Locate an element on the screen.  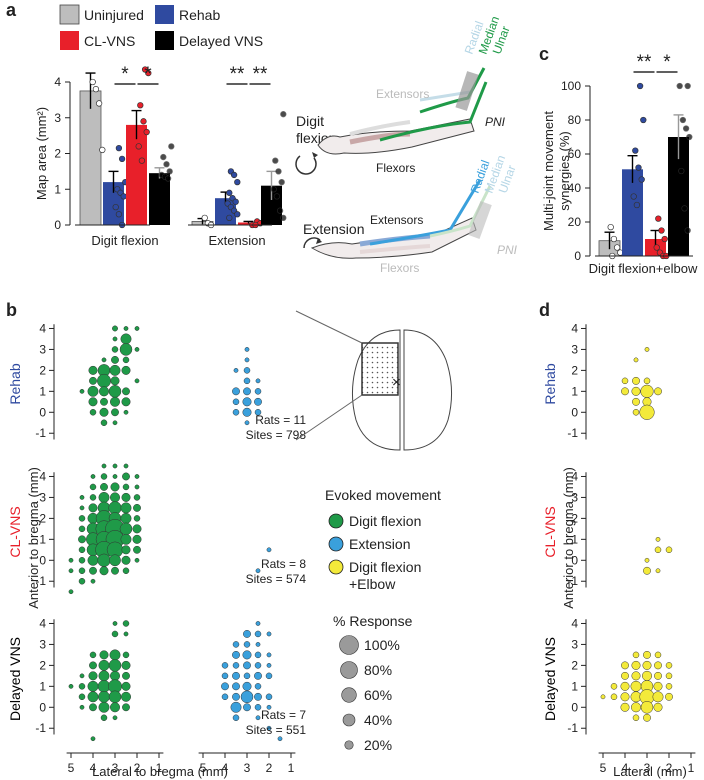
x-tick-label: 4 is located at coordinates (93, 768).